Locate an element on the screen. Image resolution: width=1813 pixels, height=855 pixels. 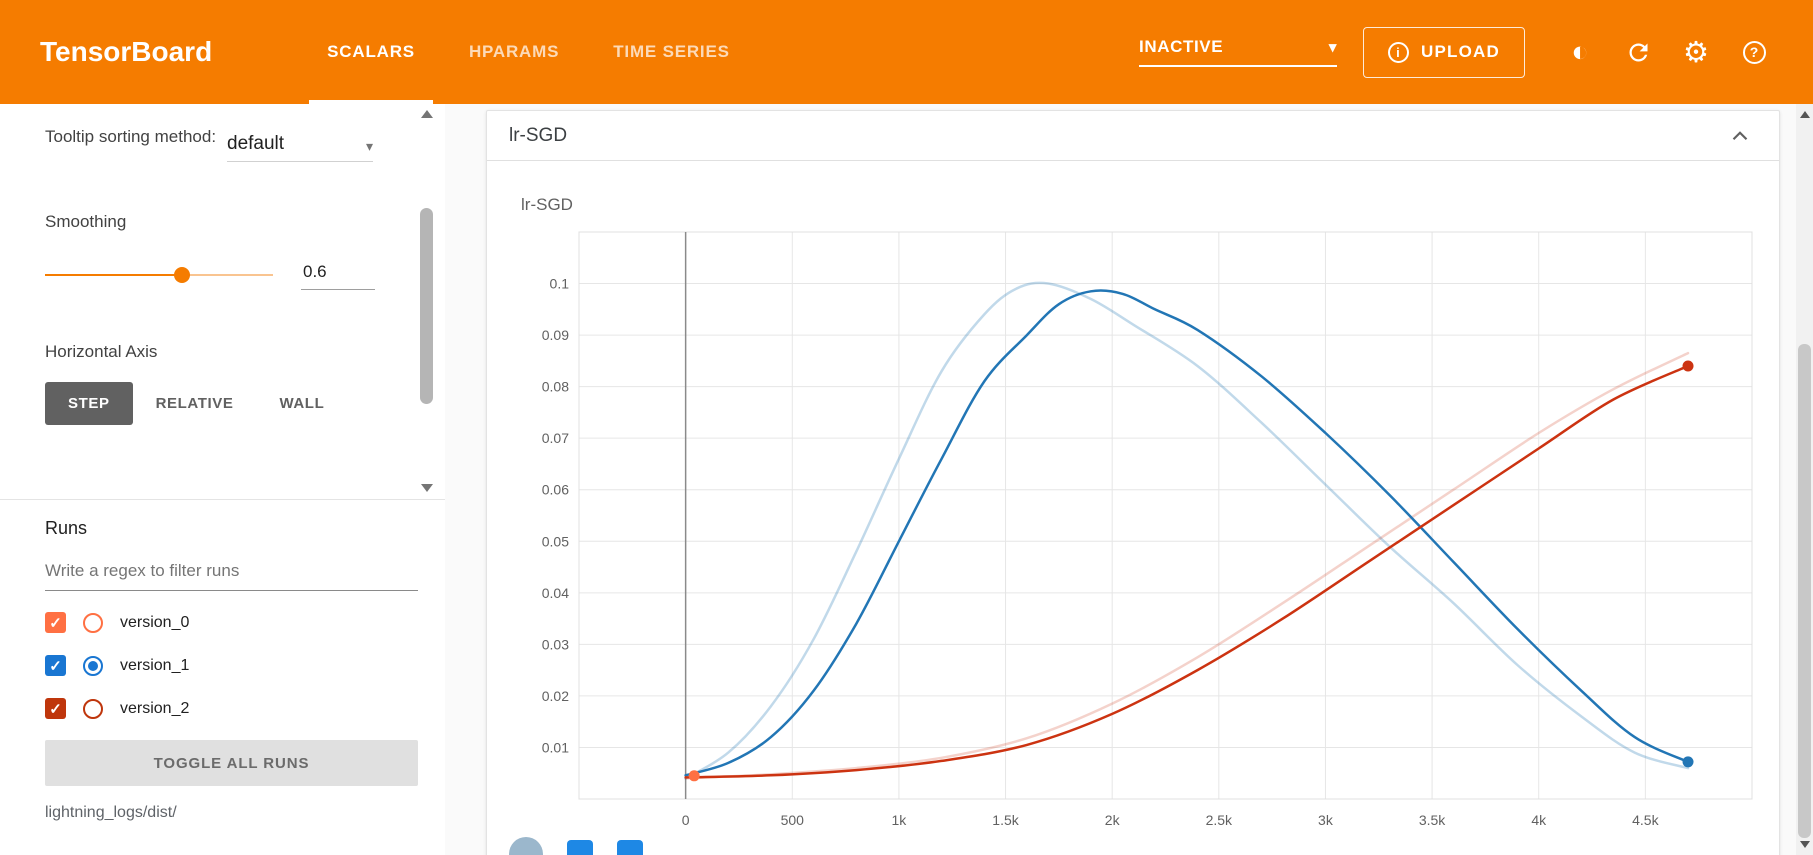
help-icon: ? is located at coordinates (1754, 52).